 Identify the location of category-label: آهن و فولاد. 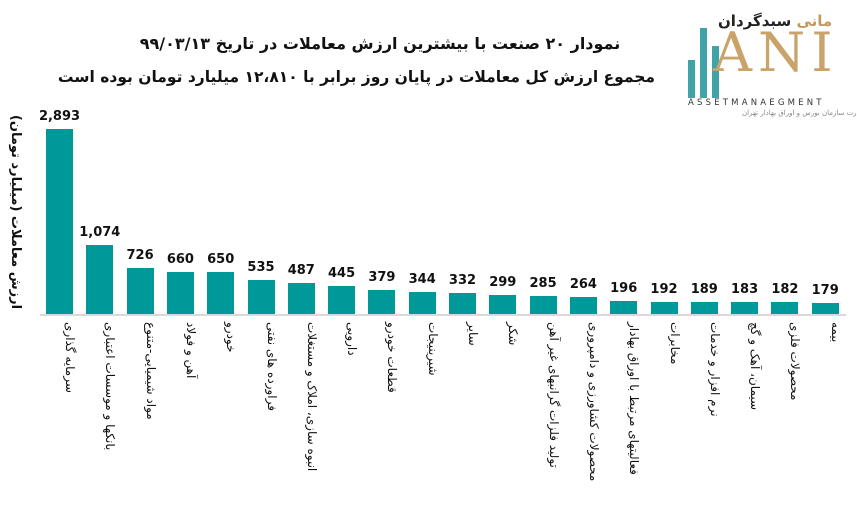
(191, 417).